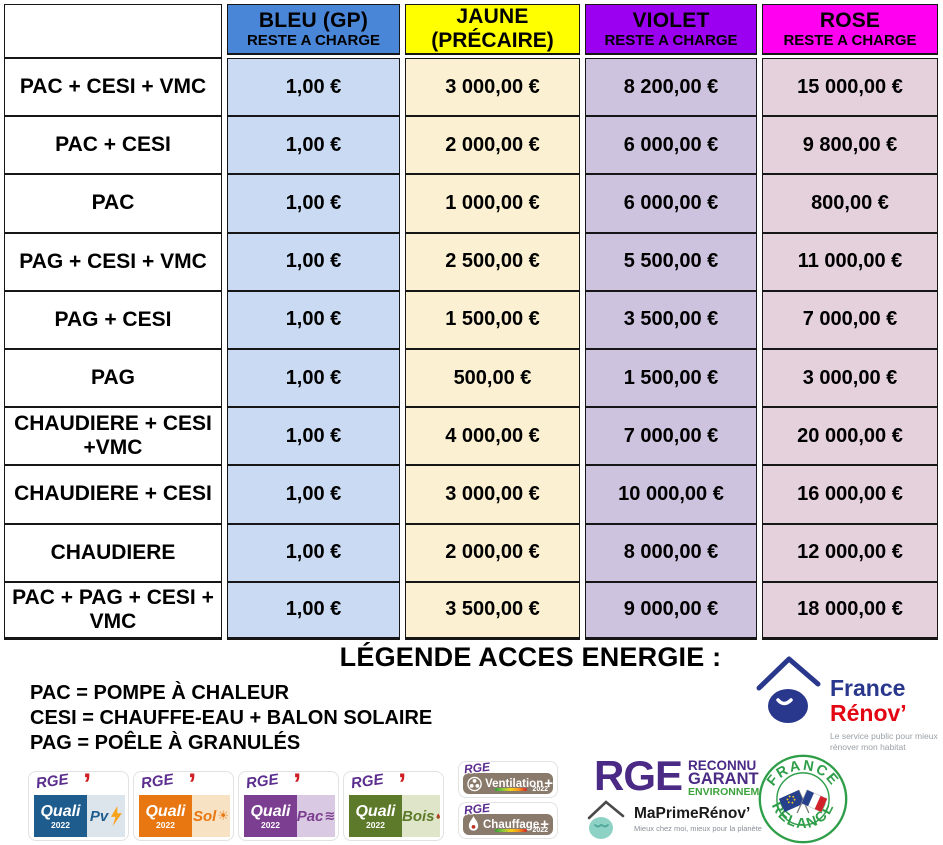  What do you see at coordinates (850, 552) in the screenshot?
I see `price-cell: 12 000,00 €` at bounding box center [850, 552].